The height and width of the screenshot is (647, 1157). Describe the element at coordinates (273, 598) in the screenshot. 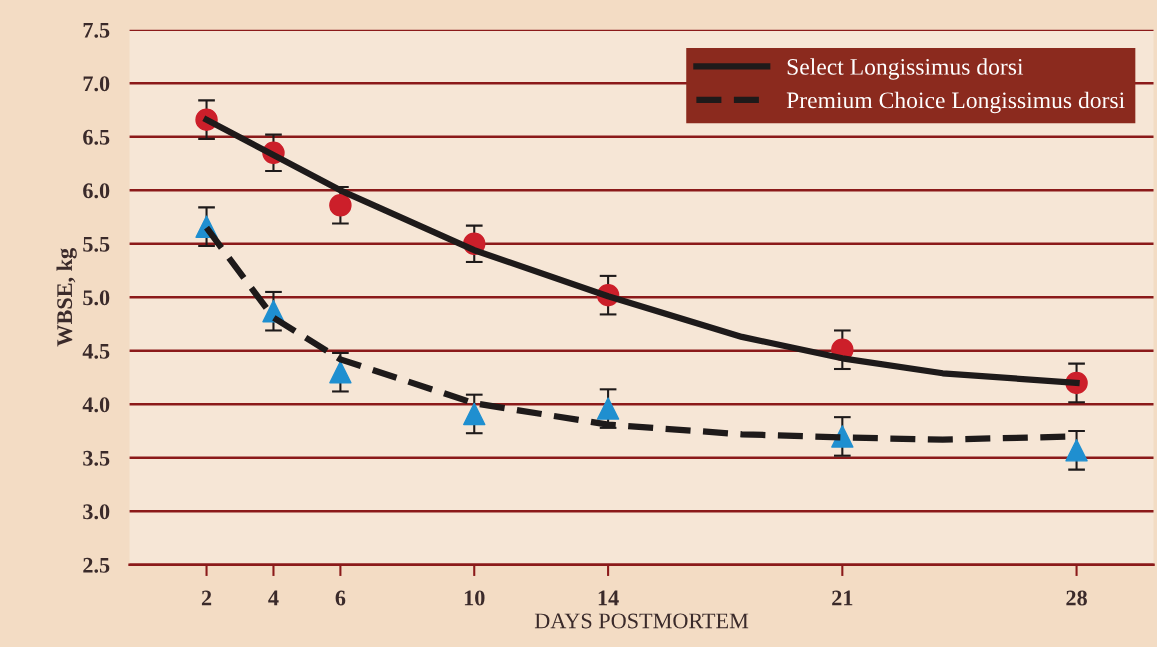

I see `x-tick-label: 4` at that location.